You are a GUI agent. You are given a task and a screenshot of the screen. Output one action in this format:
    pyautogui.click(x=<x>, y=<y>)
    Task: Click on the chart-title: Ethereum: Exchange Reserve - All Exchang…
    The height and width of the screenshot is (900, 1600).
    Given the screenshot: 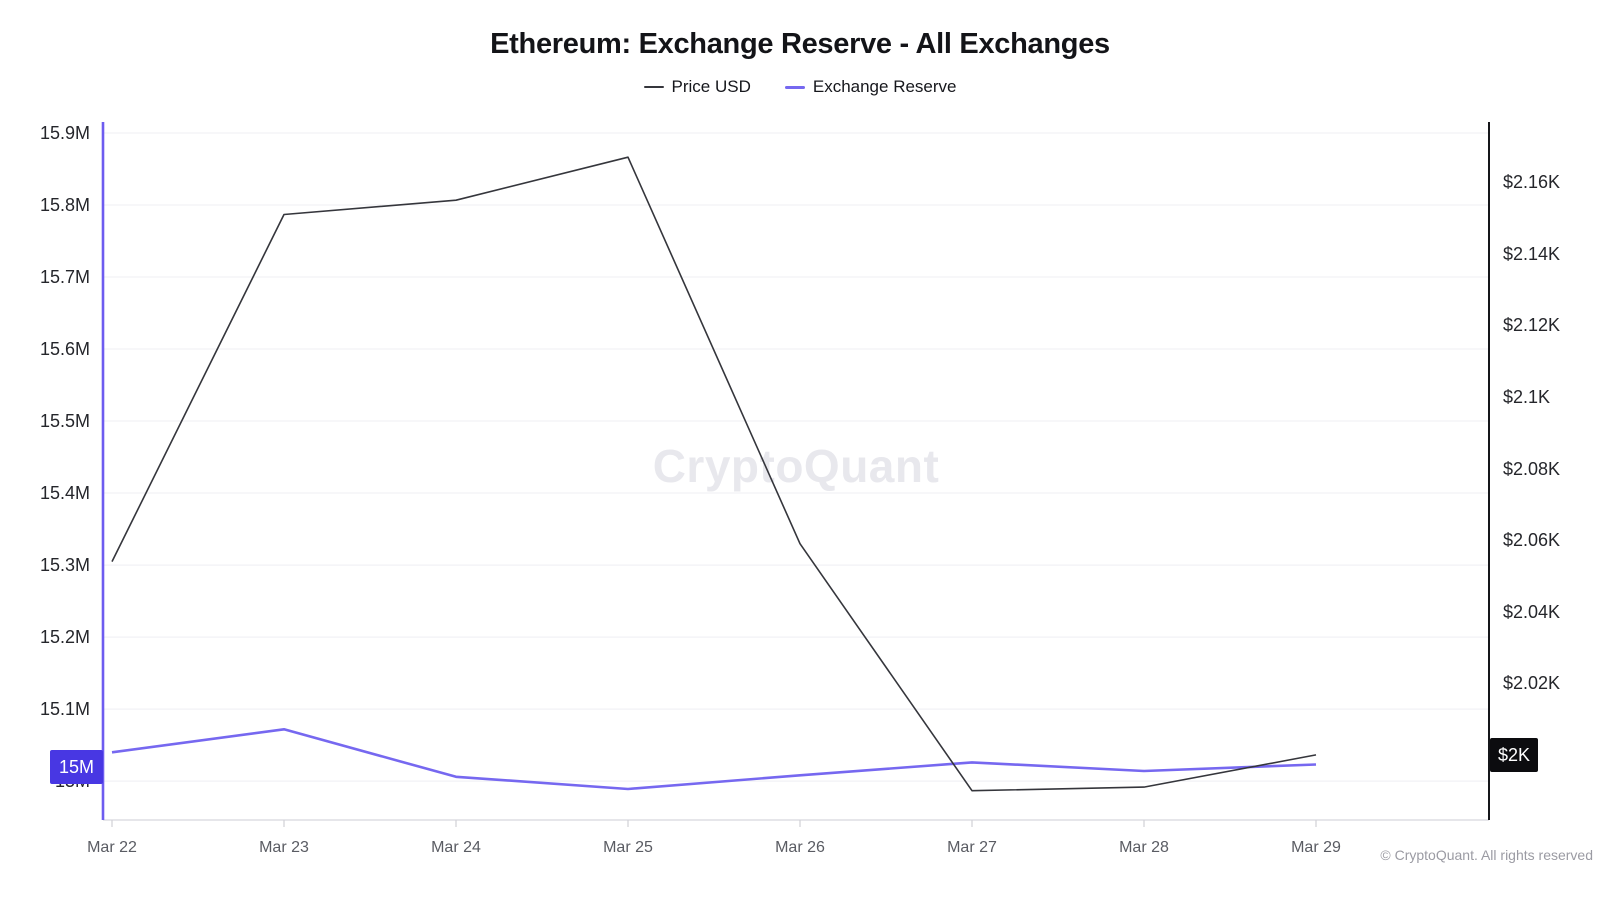 What is the action you would take?
    pyautogui.click(x=800, y=44)
    